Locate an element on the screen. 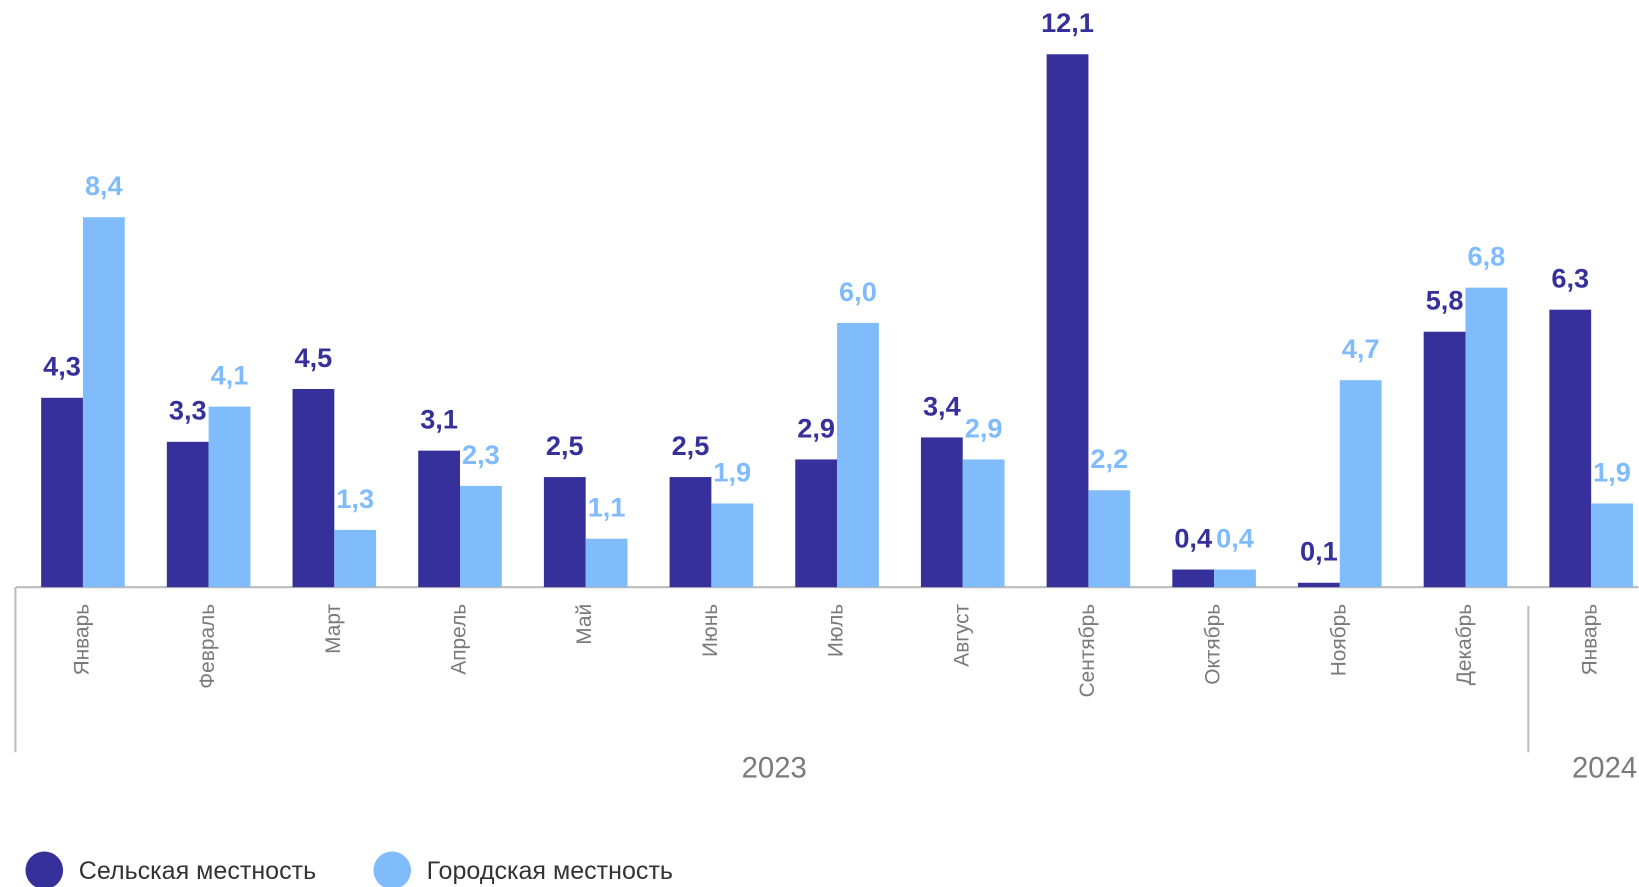 This screenshot has height=887, width=1639. x-tick-label: Февраль is located at coordinates (207, 646).